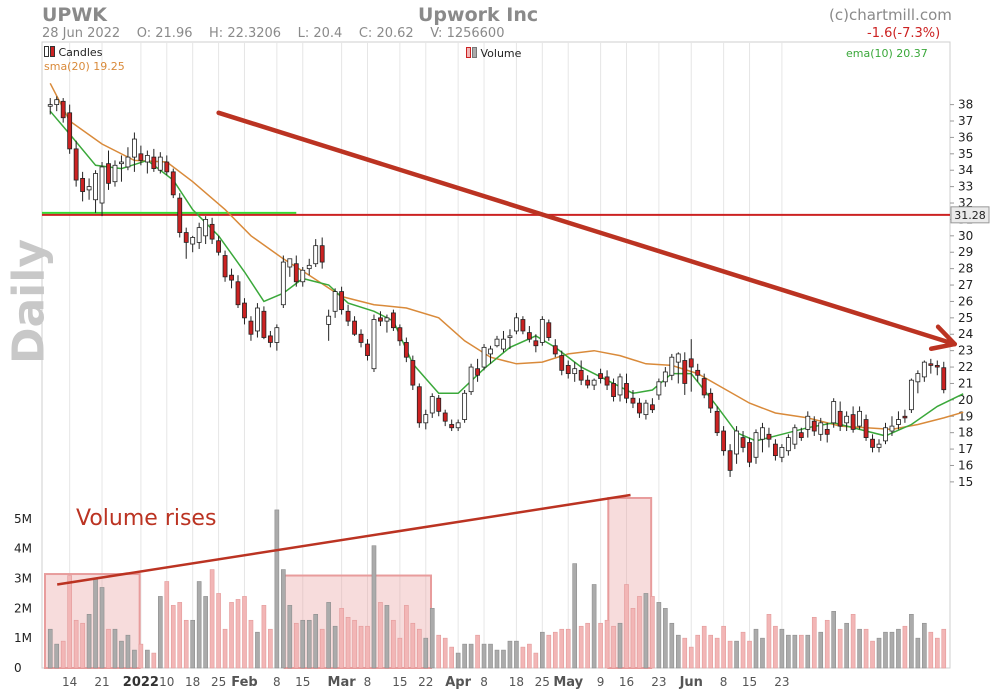  I want to click on legend-sma: sma(20) 19.25, so click(84, 66).